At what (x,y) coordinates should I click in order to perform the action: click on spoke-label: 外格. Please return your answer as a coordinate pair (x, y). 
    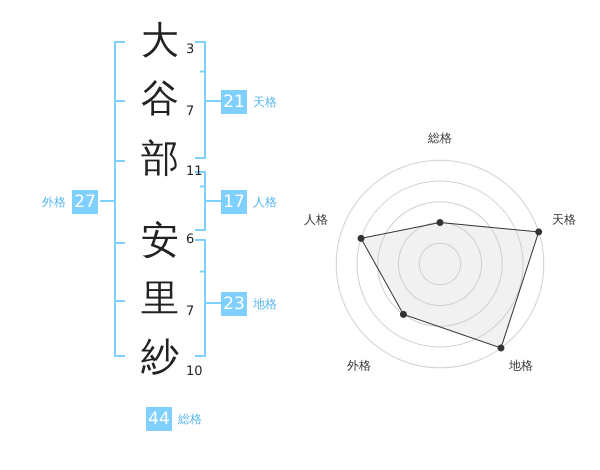
    Looking at the image, I should click on (358, 365).